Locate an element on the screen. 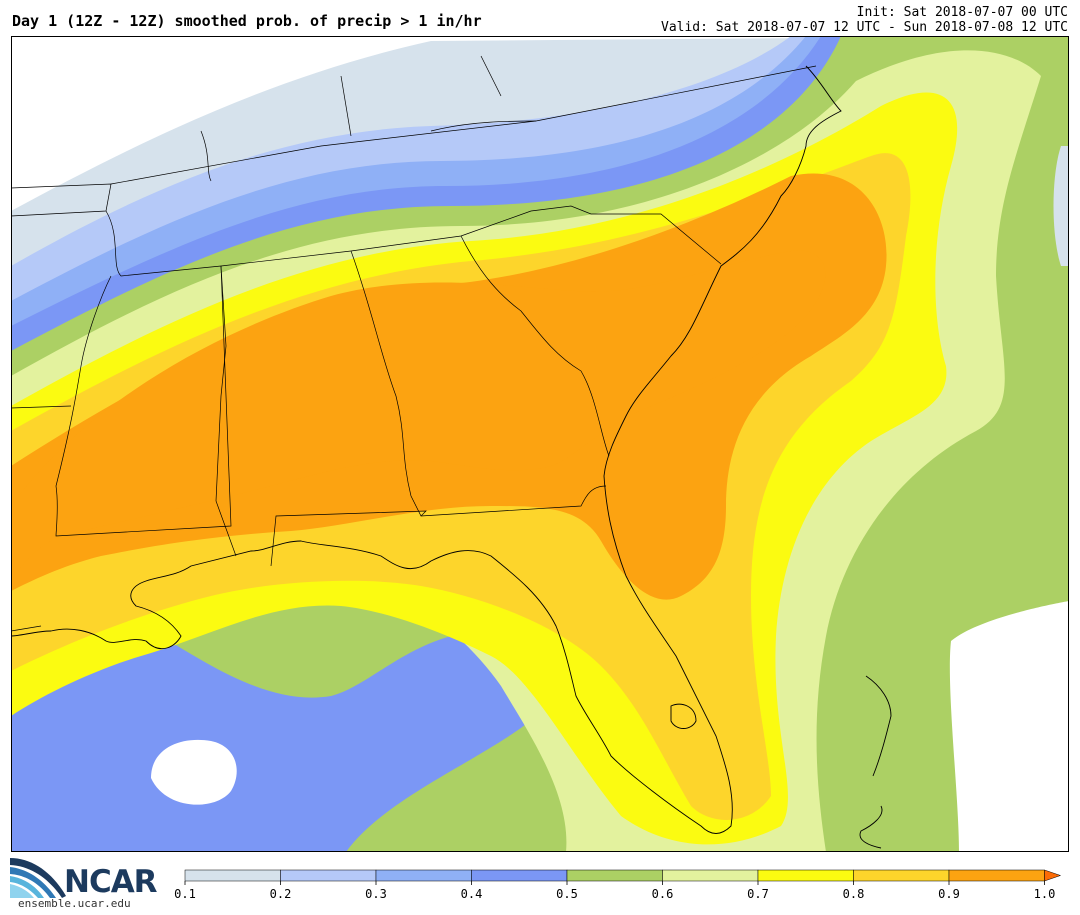 The width and height of the screenshot is (1080, 915). init-time: Init: Sat 2018-07-07 00 UTC is located at coordinates (962, 12).